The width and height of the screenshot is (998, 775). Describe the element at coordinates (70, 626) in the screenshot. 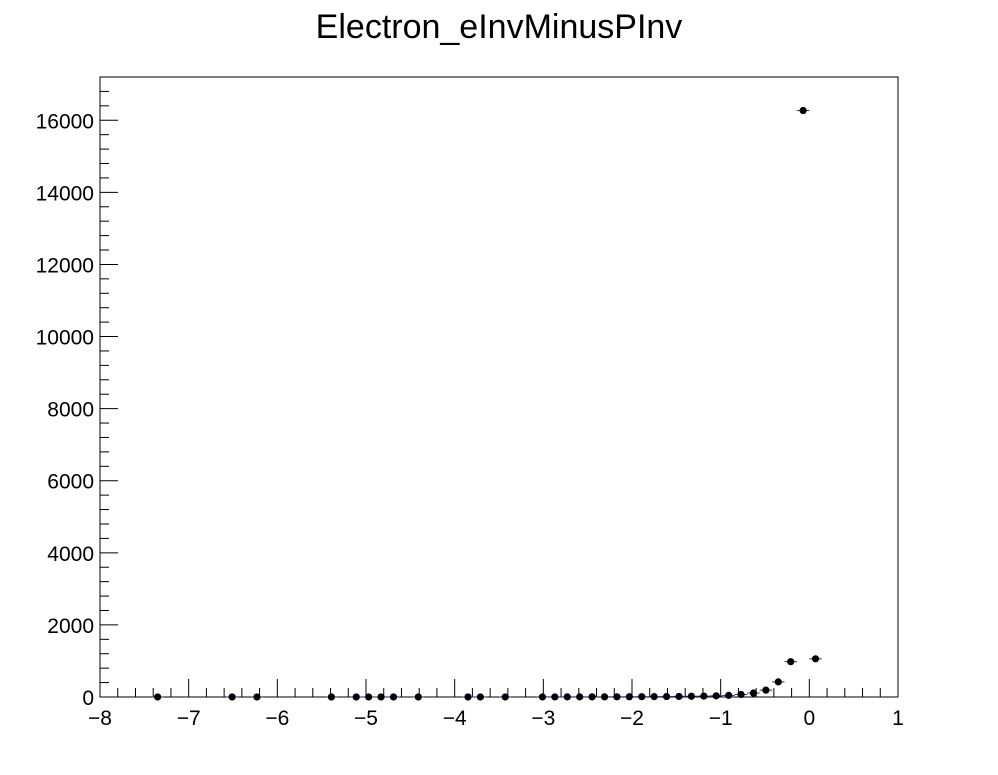

I see `y-tick-label: 2000` at that location.